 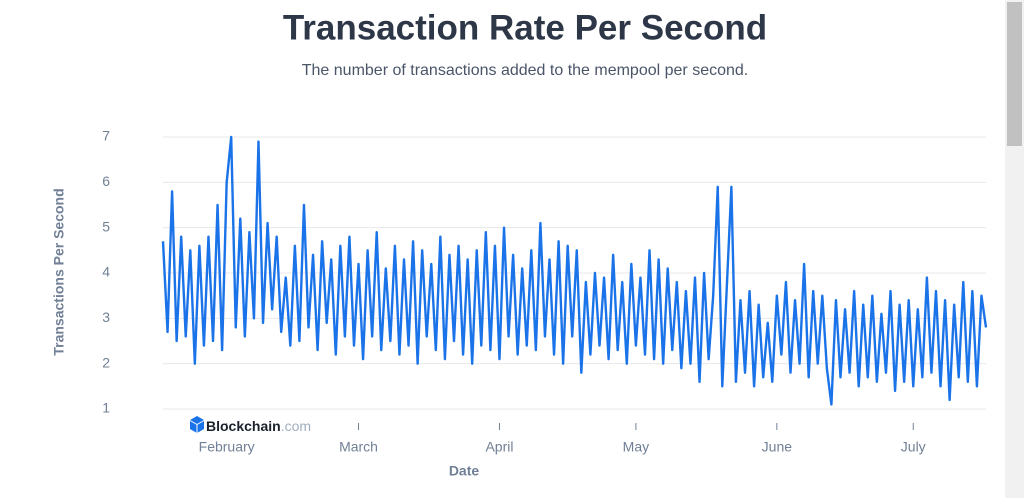 I want to click on y-tick-label: 2, so click(x=106, y=362).